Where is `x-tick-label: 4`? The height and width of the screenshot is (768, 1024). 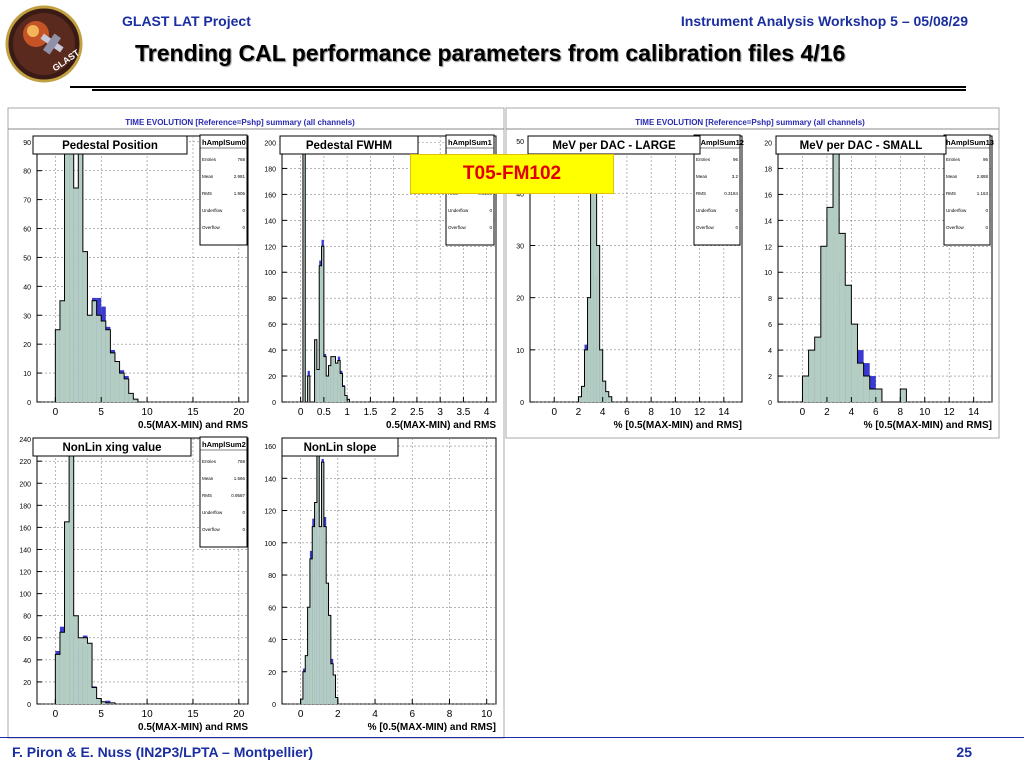
x-tick-label: 4 is located at coordinates (375, 714).